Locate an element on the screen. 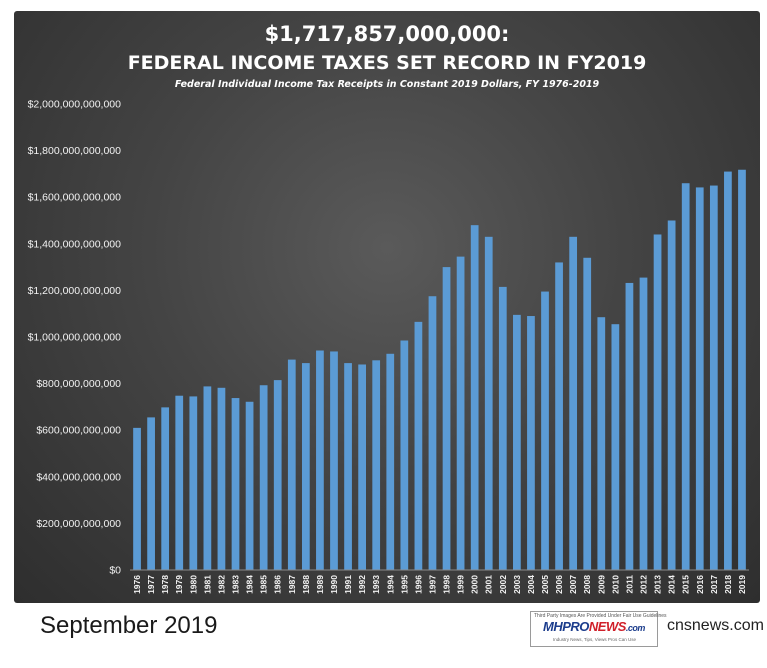 The image size is (767, 668). bar-2007 is located at coordinates (573, 403).